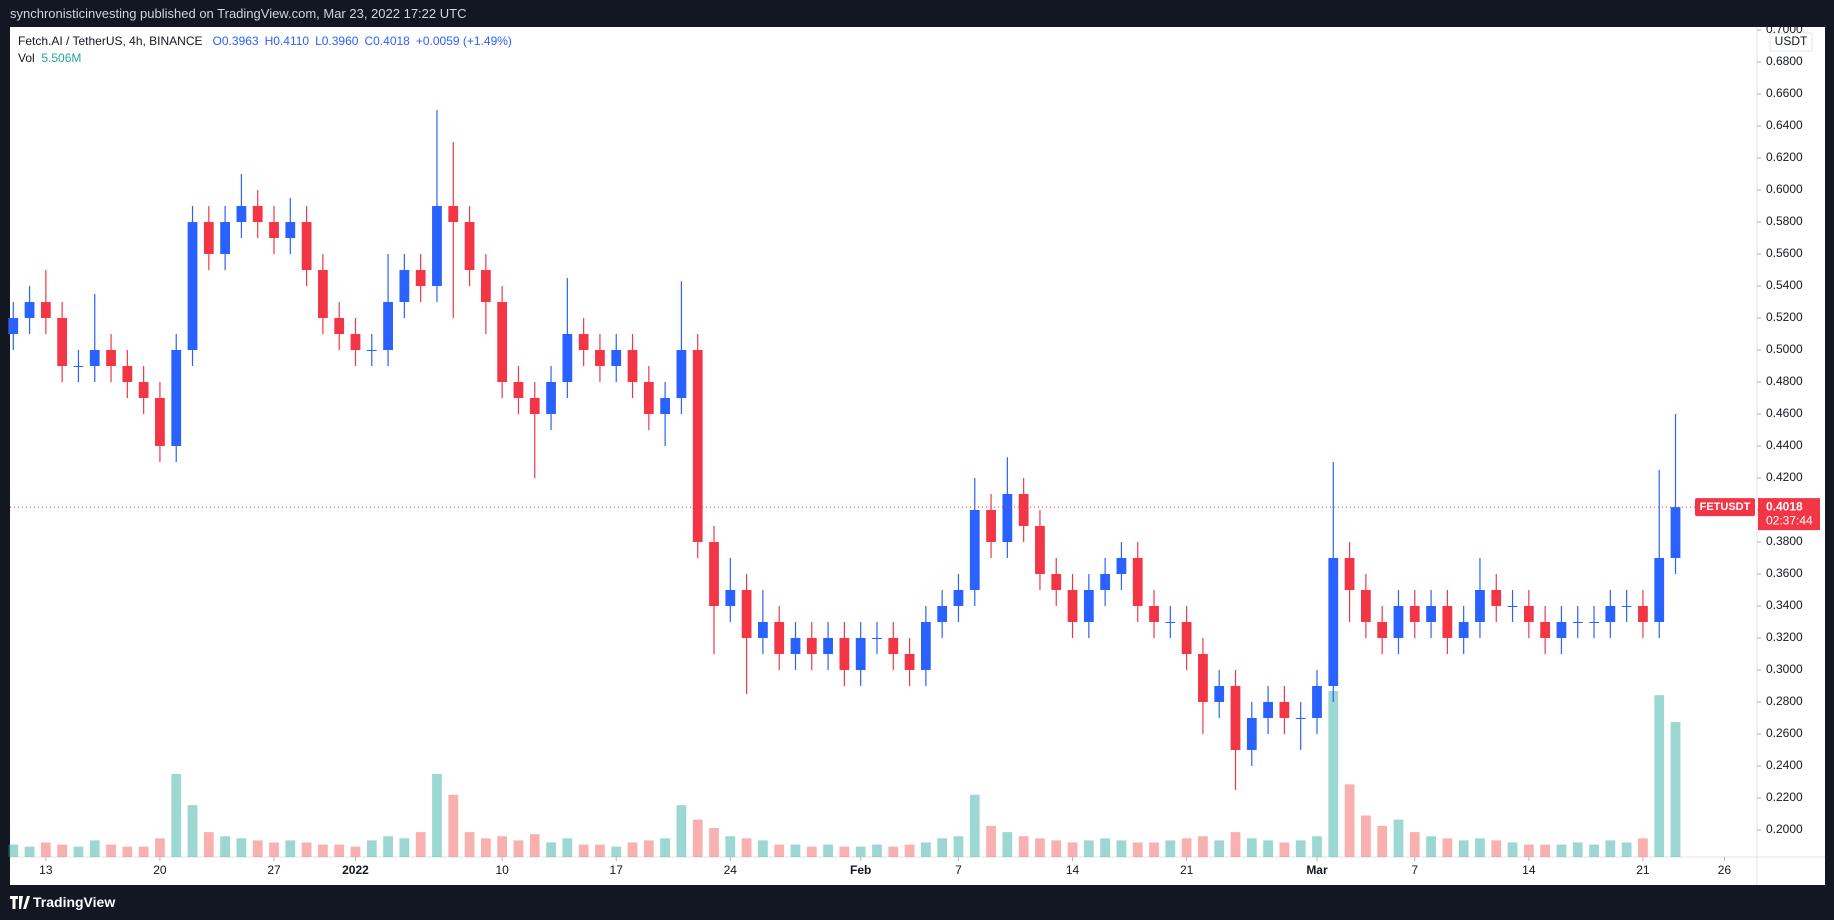  I want to click on x-tick-label: 17, so click(617, 870).